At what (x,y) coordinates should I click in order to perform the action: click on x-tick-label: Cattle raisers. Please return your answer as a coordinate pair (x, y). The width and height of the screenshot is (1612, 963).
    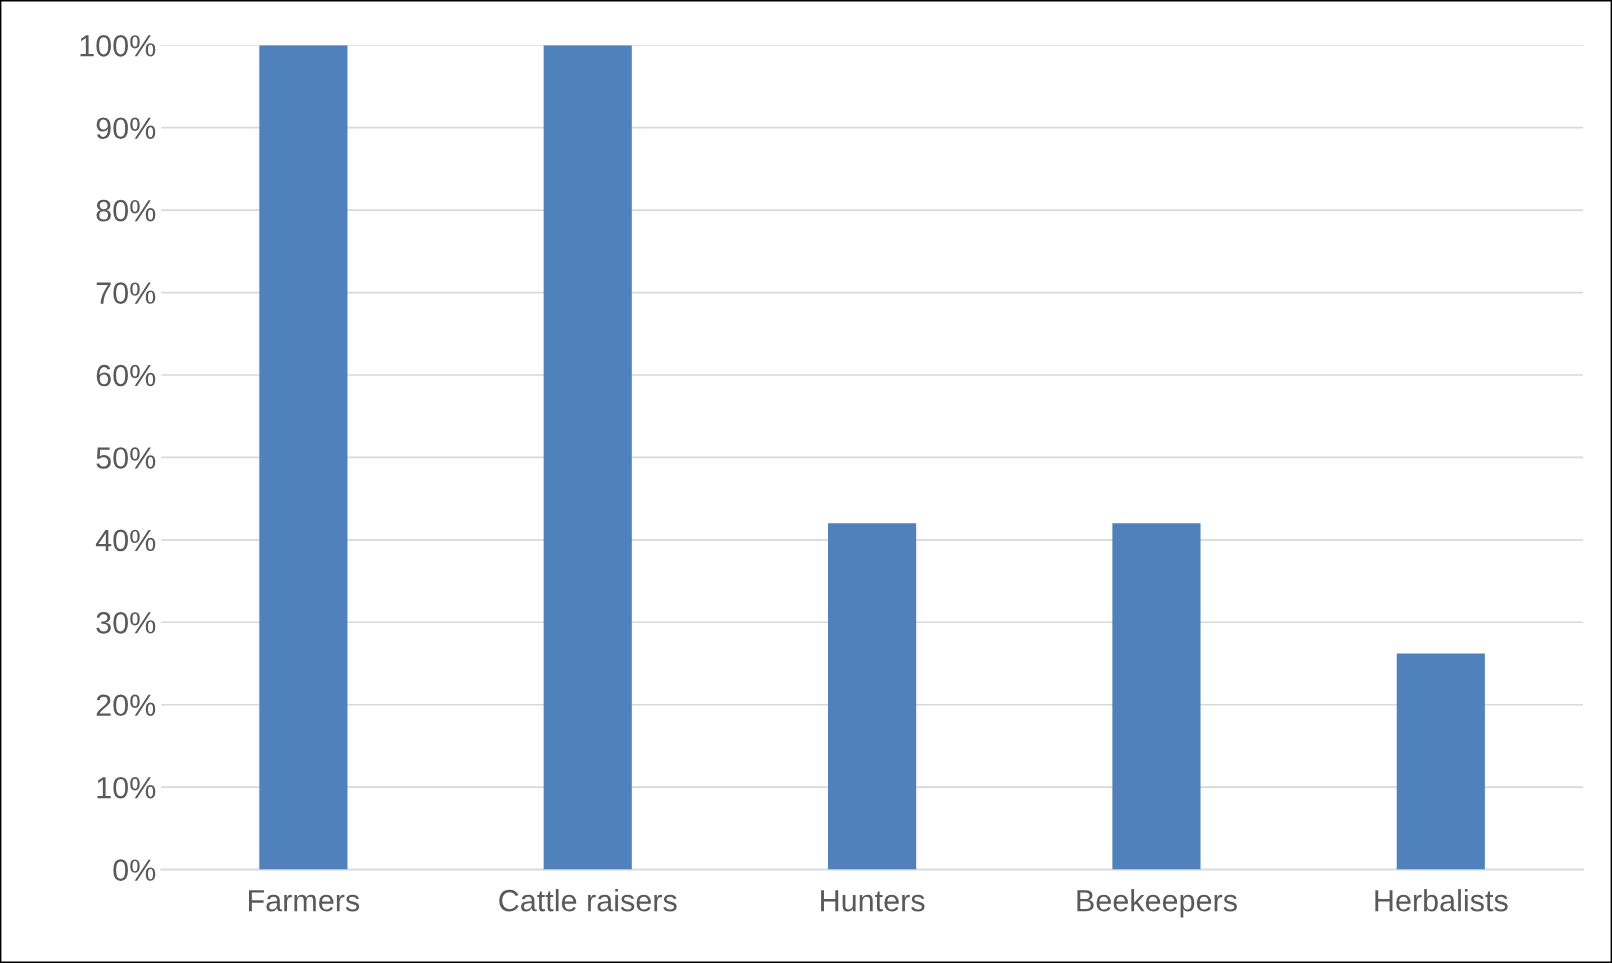
    Looking at the image, I should click on (588, 900).